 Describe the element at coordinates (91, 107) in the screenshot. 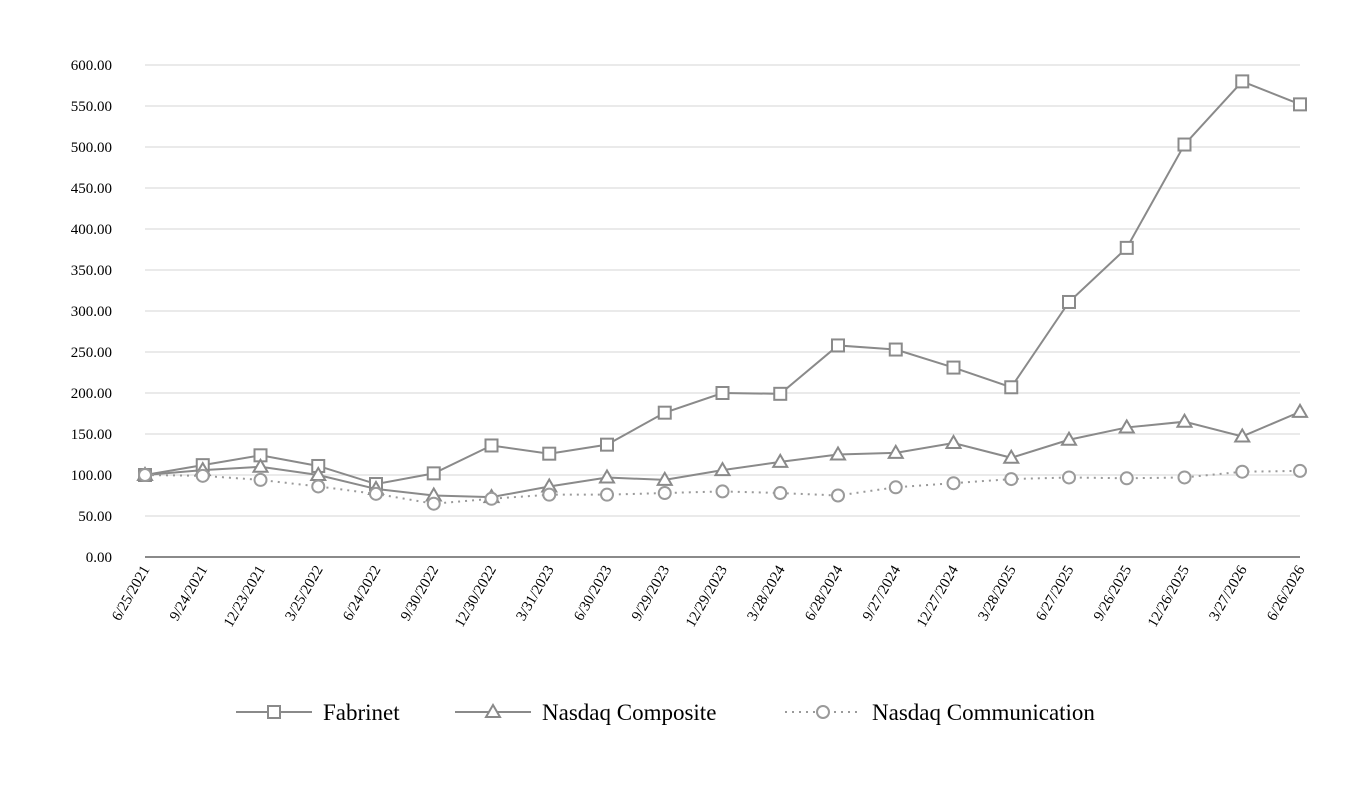

I see `y-tick-label: 550.00` at that location.